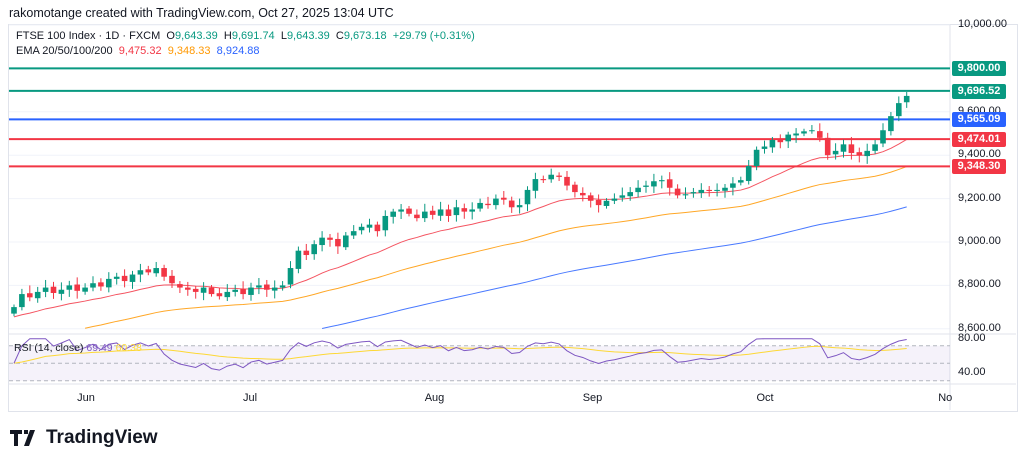 This screenshot has width=1024, height=462. What do you see at coordinates (196, 36) in the screenshot?
I see `open-value: 9,643.39` at bounding box center [196, 36].